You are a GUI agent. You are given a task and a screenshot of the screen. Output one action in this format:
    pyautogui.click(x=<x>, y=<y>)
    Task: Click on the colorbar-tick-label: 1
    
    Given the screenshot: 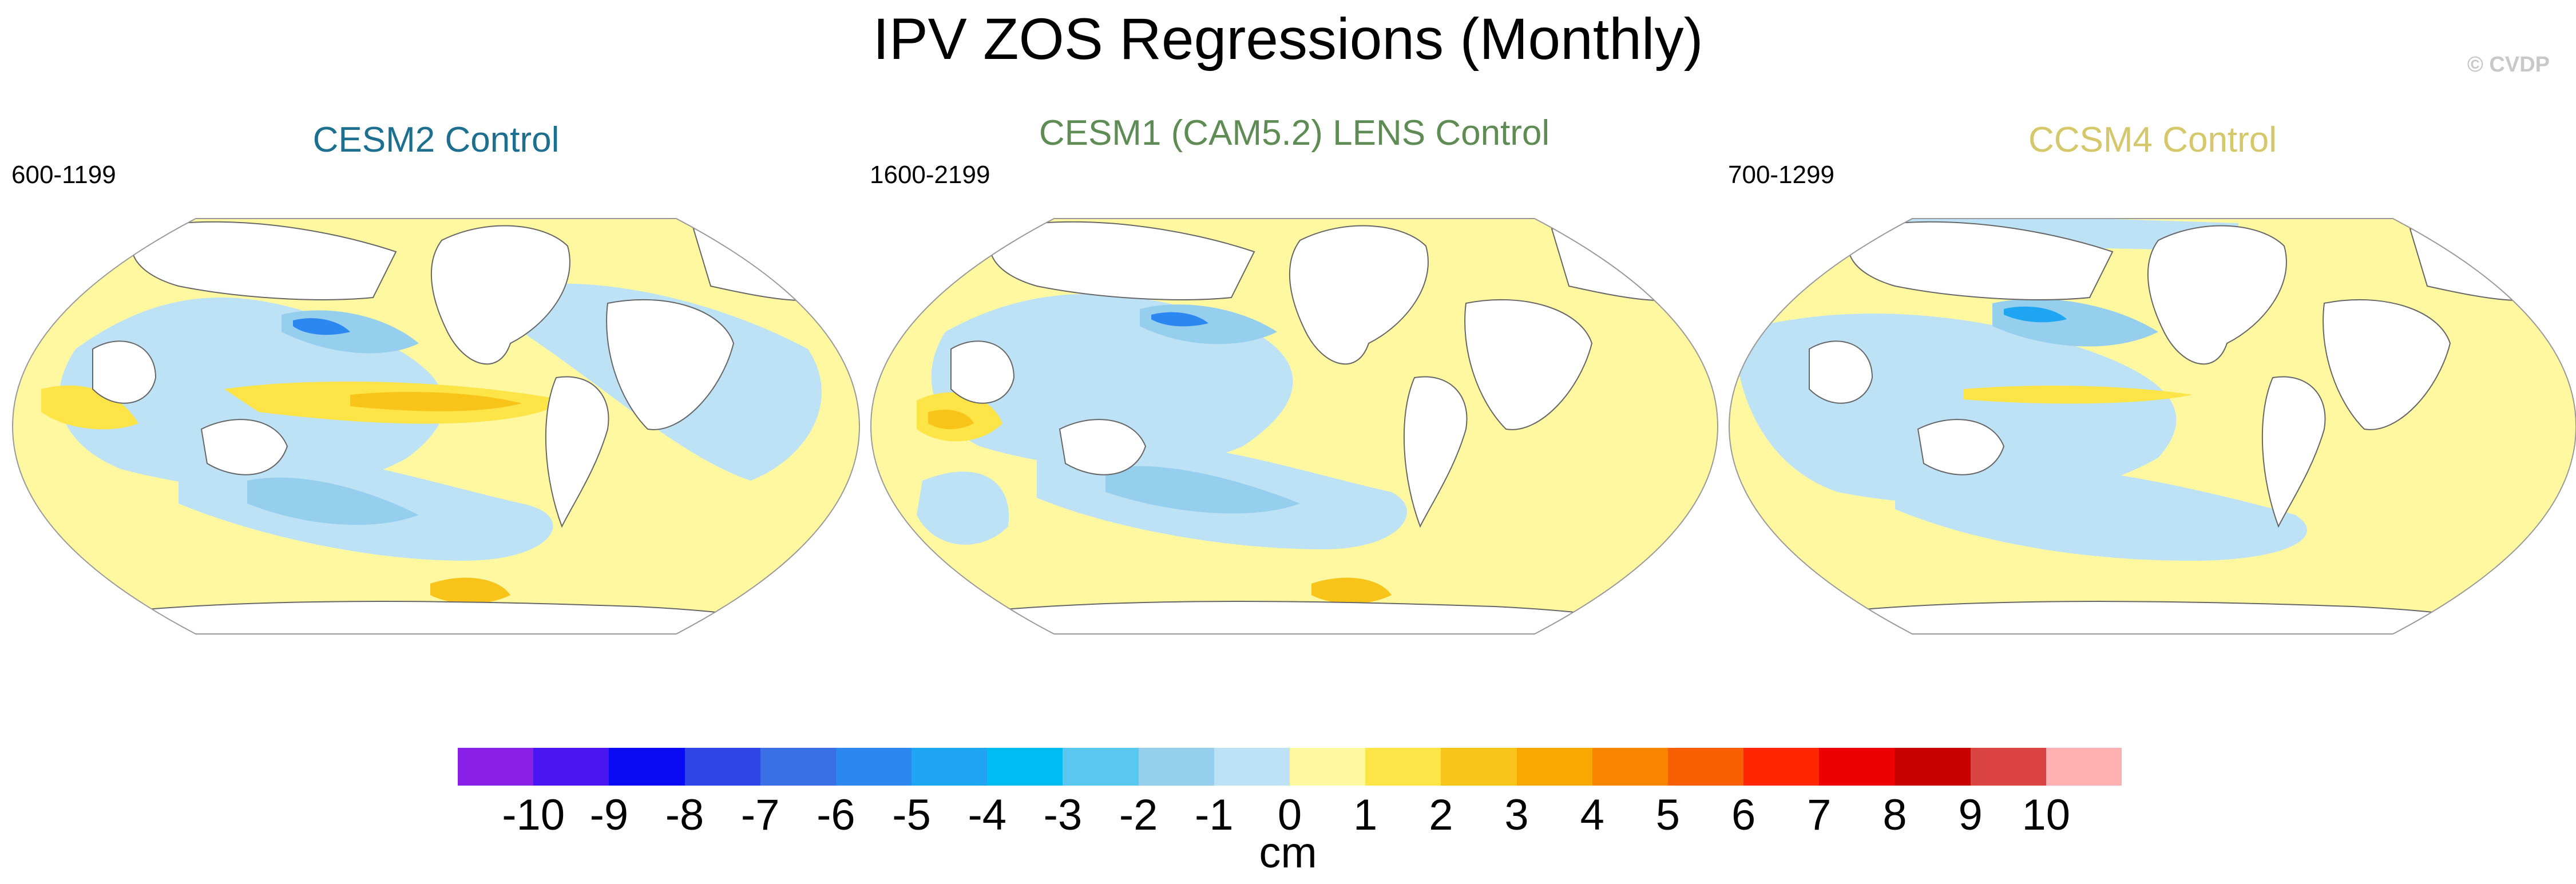 What is the action you would take?
    pyautogui.click(x=1366, y=815)
    